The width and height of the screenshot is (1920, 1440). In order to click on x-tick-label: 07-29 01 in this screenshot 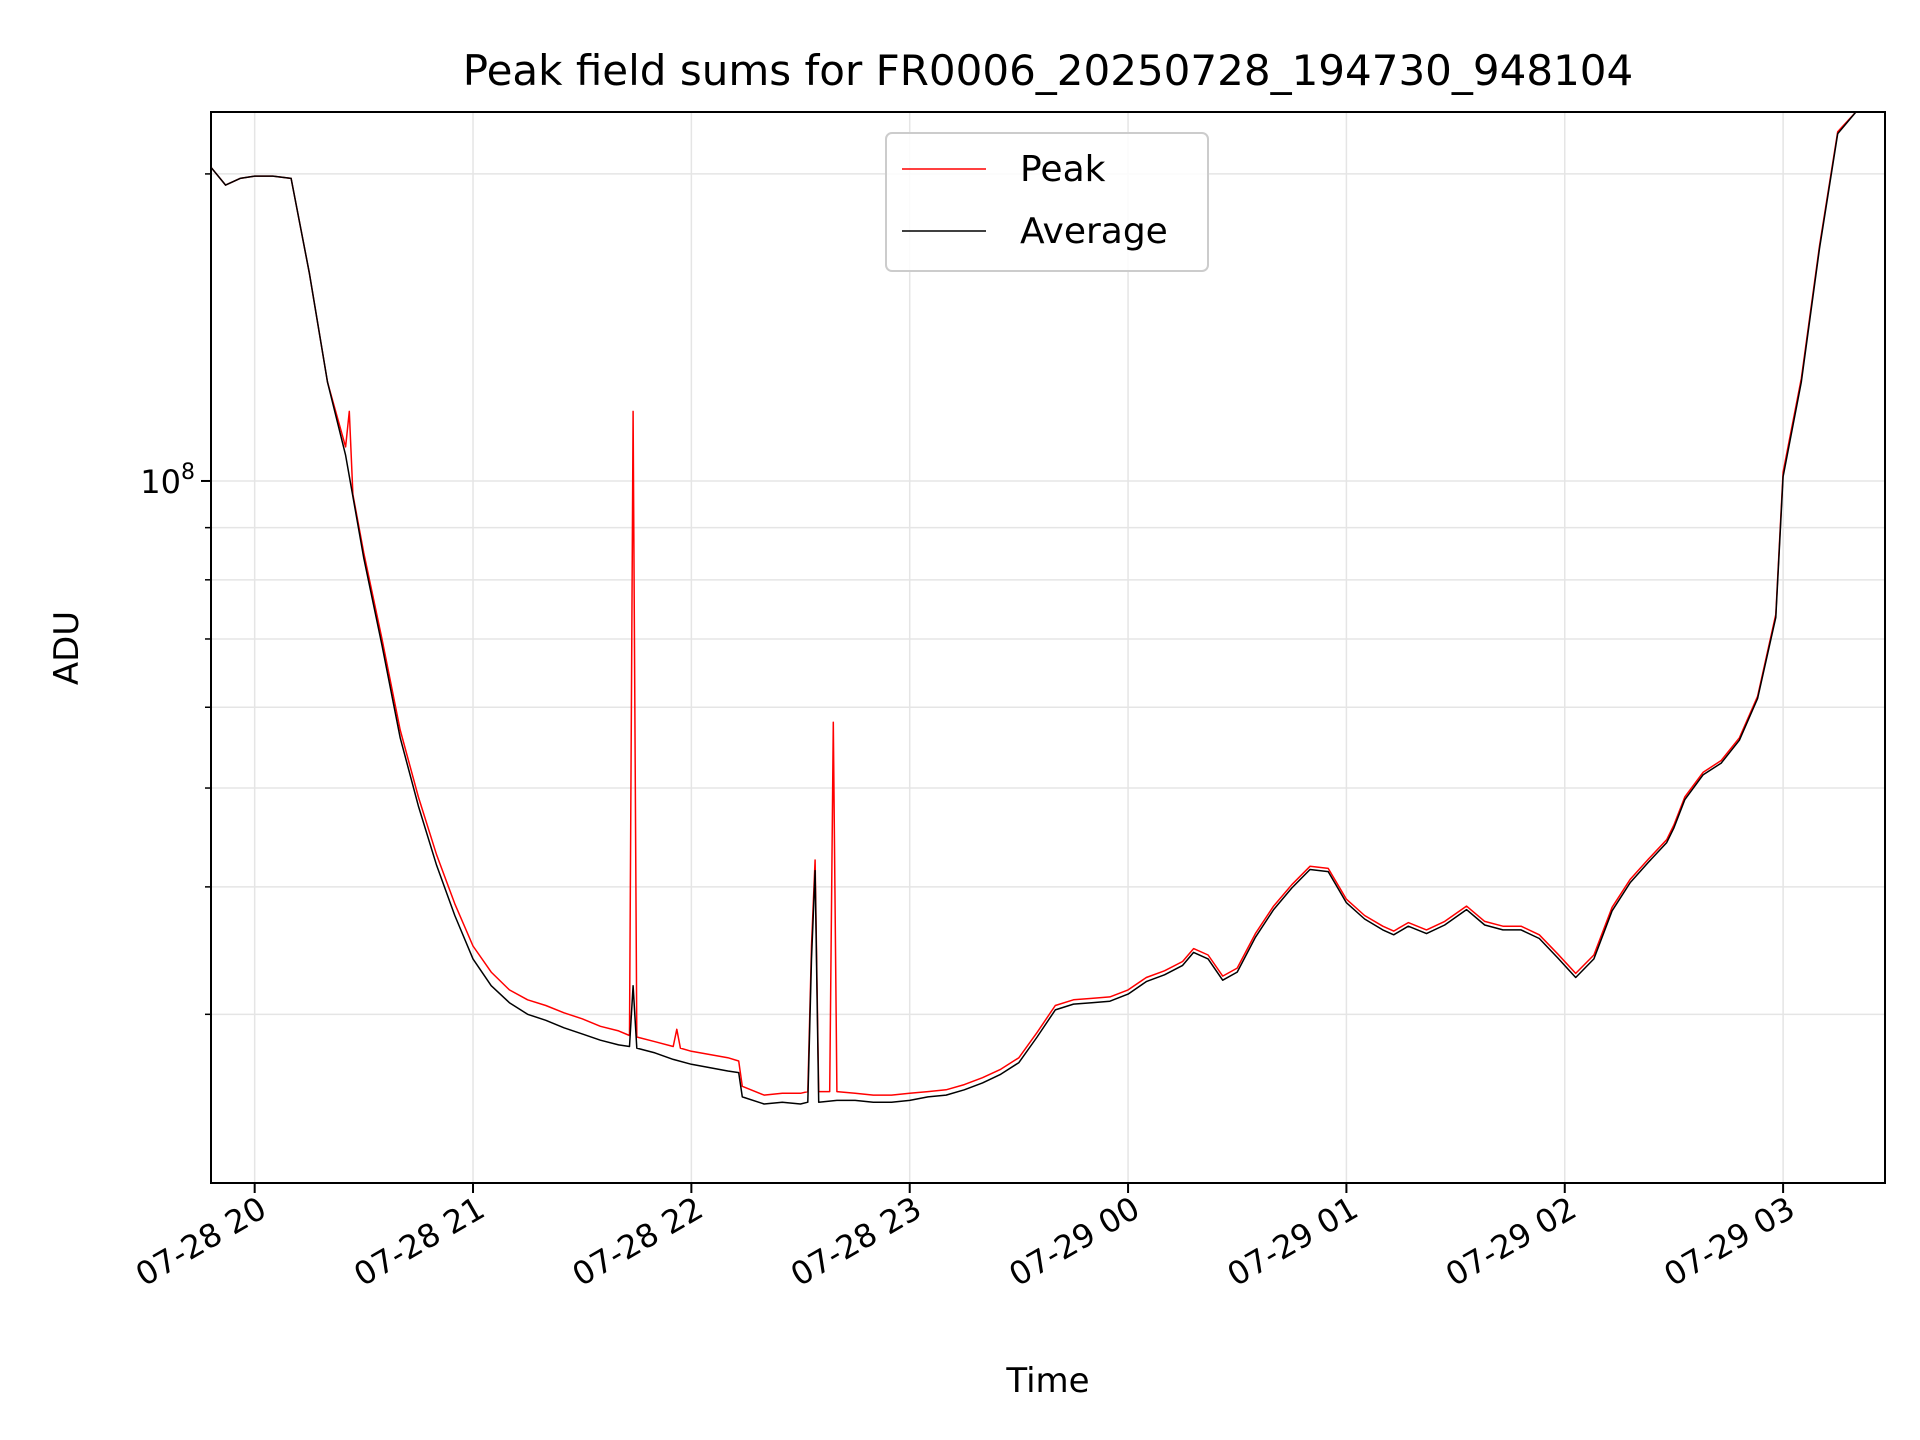, I will do `click(1293, 1241)`.